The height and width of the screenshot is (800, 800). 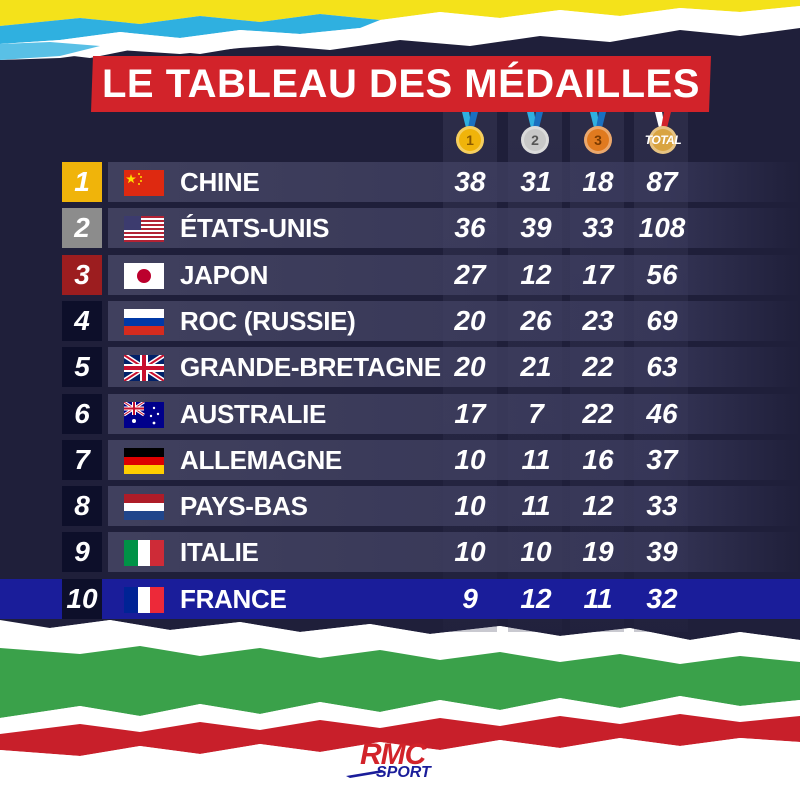 What do you see at coordinates (224, 275) in the screenshot?
I see `country-name: JAPON` at bounding box center [224, 275].